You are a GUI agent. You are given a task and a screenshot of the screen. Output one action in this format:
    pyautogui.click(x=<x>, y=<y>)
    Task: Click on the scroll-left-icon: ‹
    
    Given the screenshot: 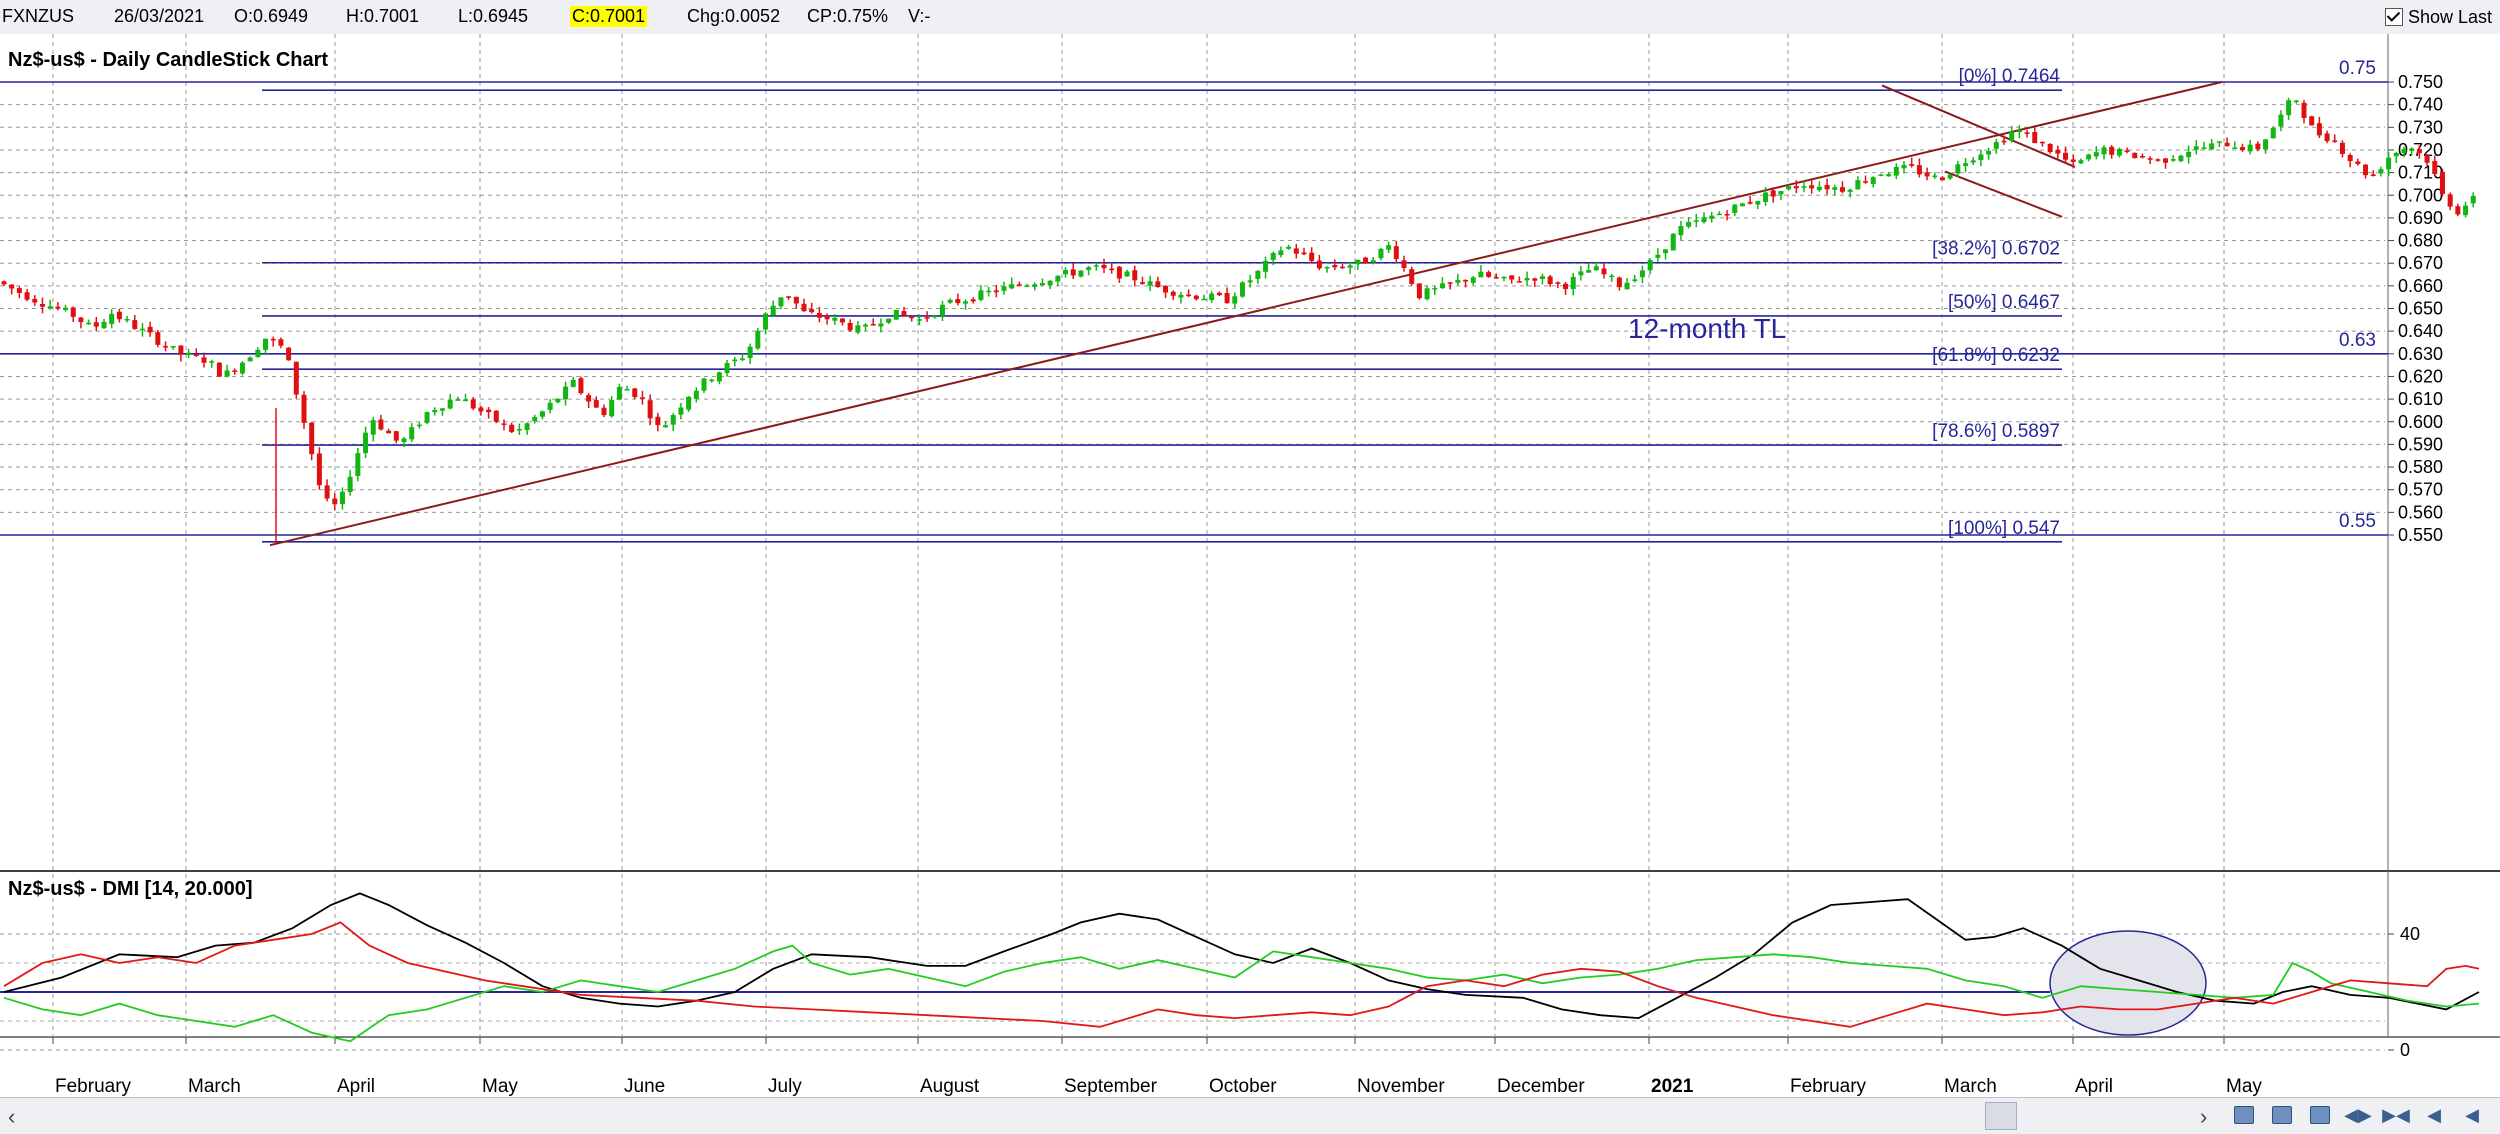 What is the action you would take?
    pyautogui.click(x=12, y=1116)
    